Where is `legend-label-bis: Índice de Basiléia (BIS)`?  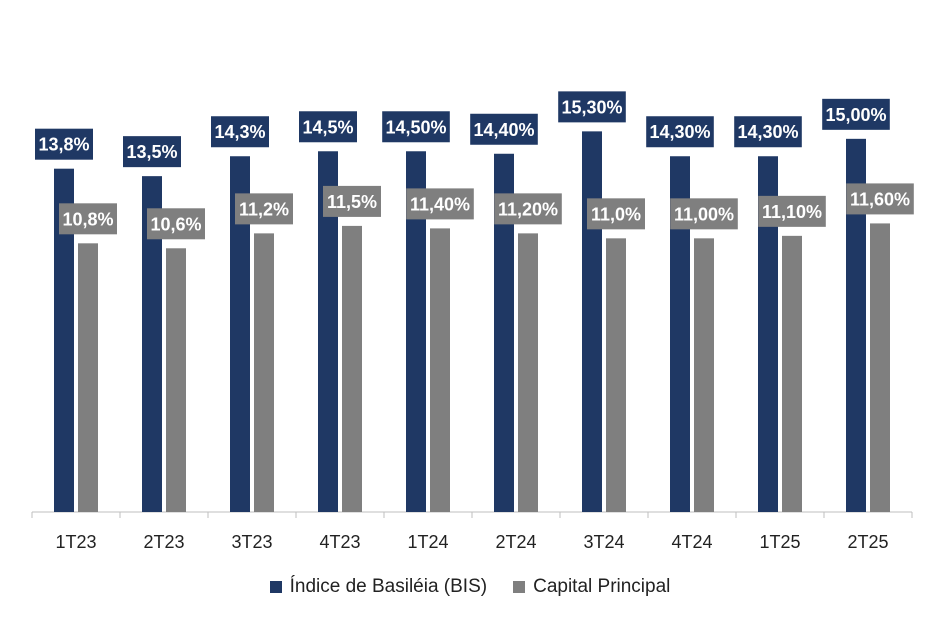
legend-label-bis: Índice de Basiléia (BIS) is located at coordinates (388, 586).